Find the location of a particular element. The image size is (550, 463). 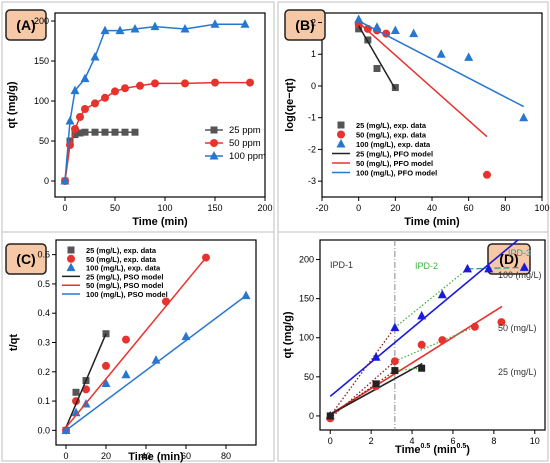

model-line is located at coordinates (156, 363).